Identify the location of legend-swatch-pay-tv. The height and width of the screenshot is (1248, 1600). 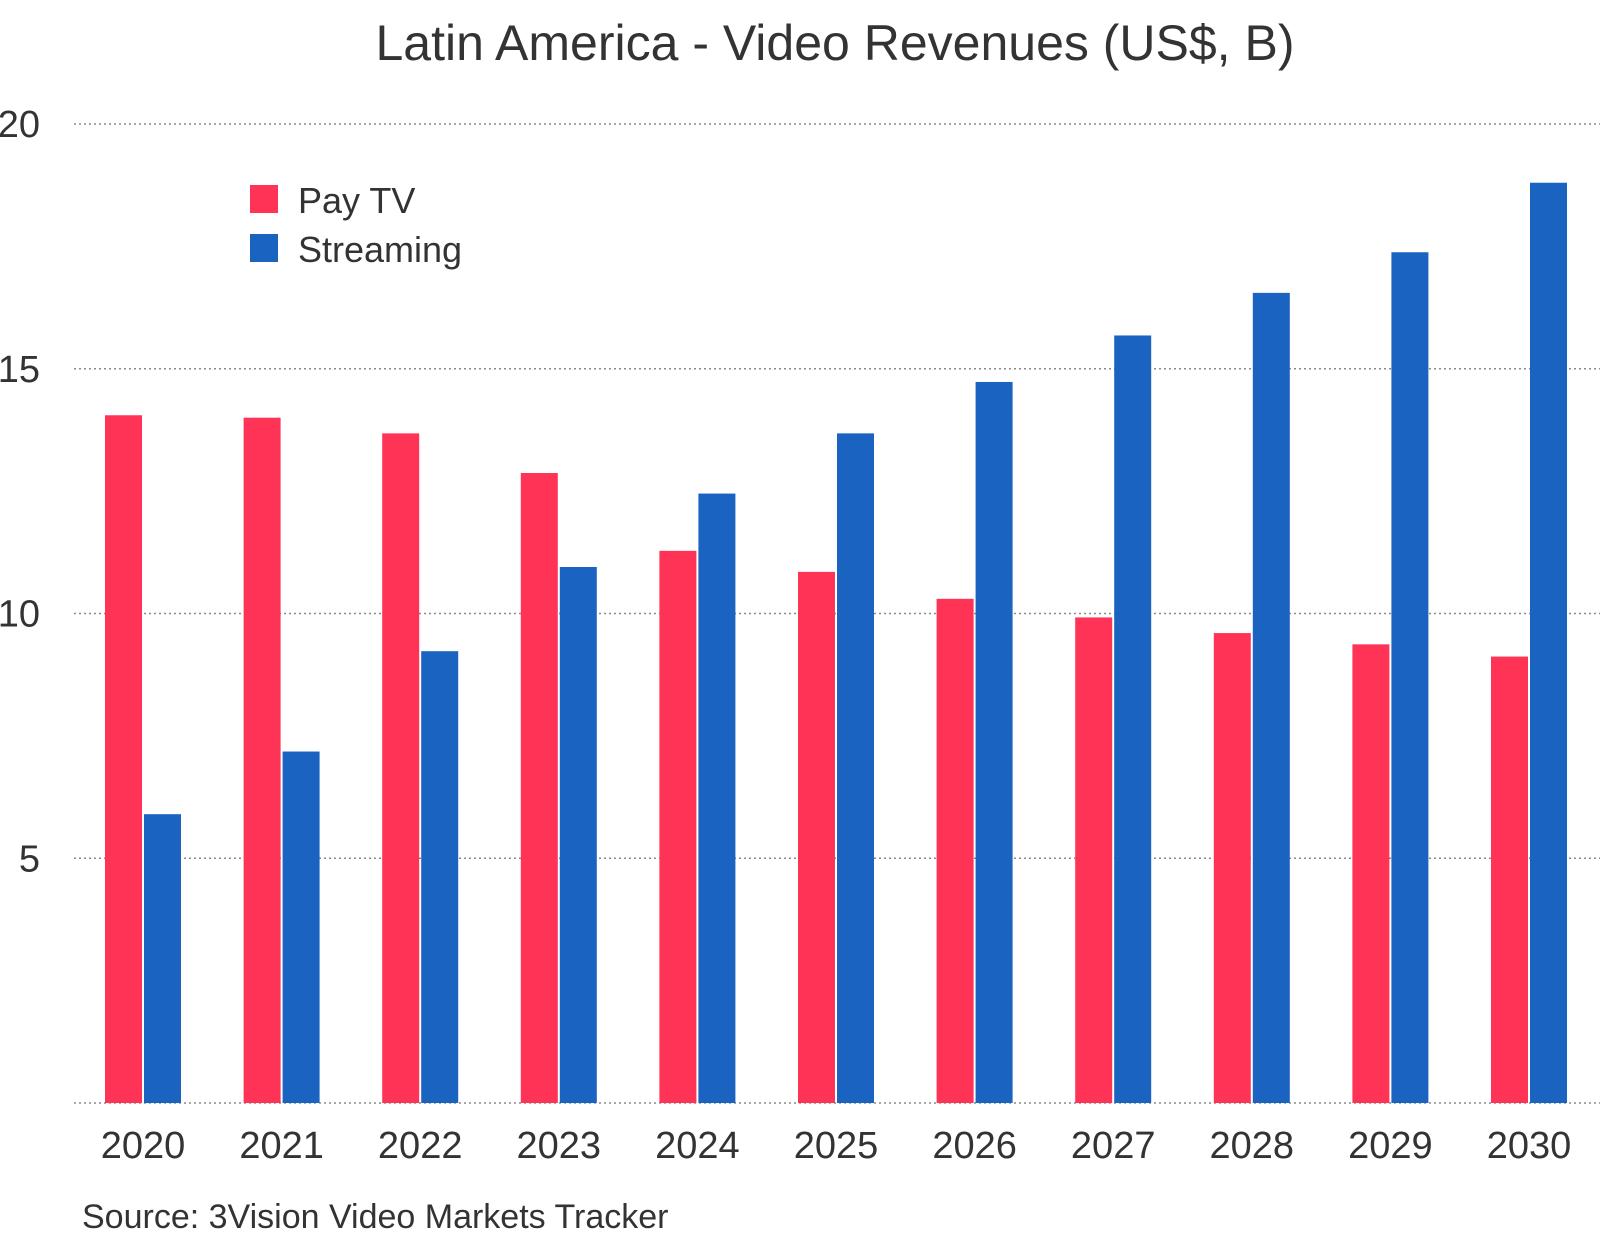
(264, 199).